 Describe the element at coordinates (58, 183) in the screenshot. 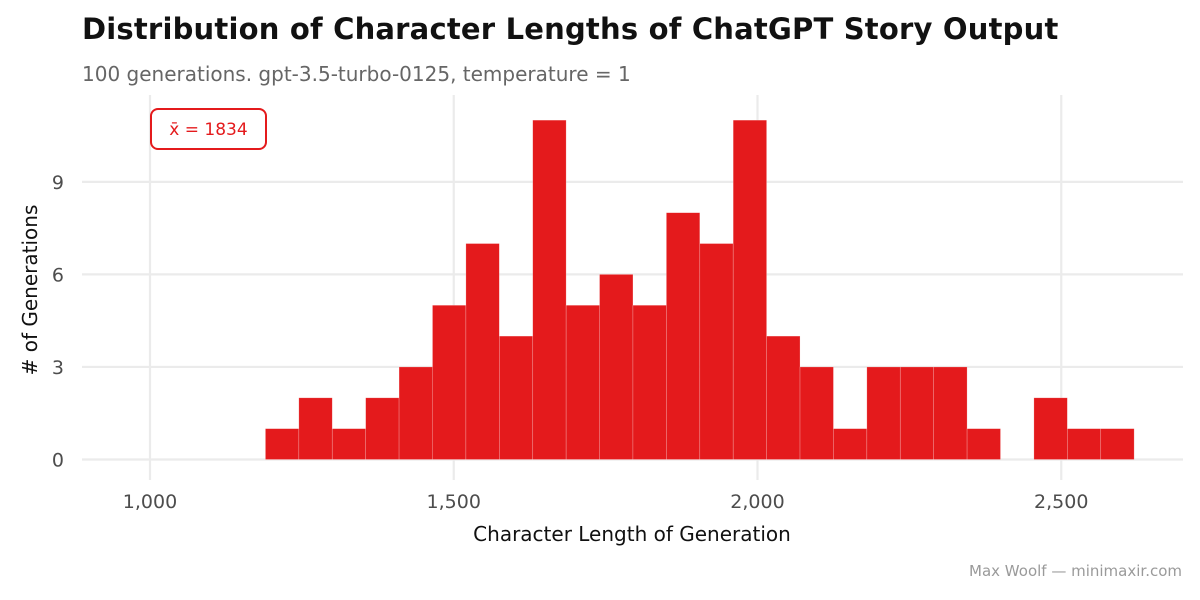

I see `y-tick-label: 9` at that location.